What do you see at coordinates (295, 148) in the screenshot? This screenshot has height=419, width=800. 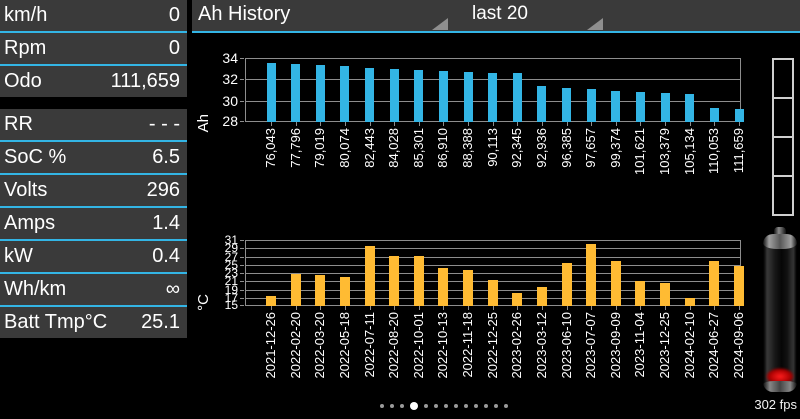 I see `x-axis-tick-label: 77,796` at bounding box center [295, 148].